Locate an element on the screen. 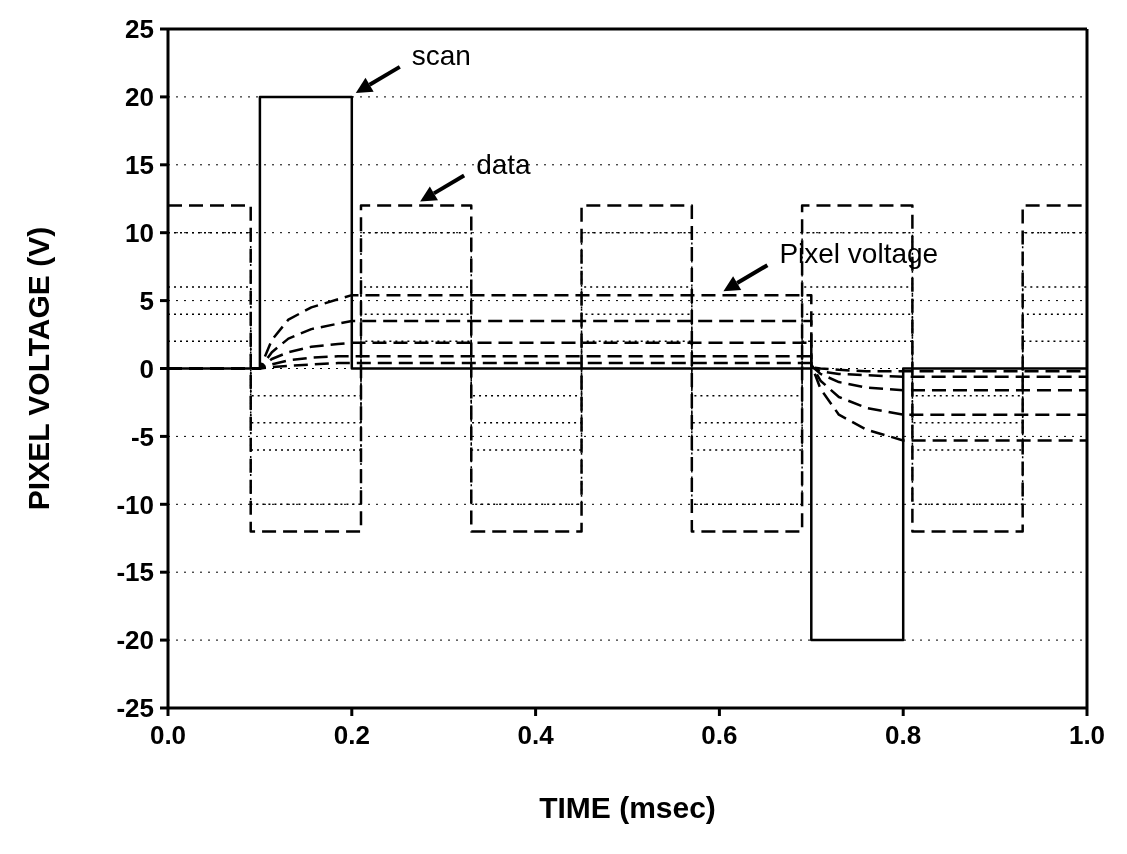 This screenshot has height=854, width=1127. annotation: Pixel voltage is located at coordinates (859, 254).